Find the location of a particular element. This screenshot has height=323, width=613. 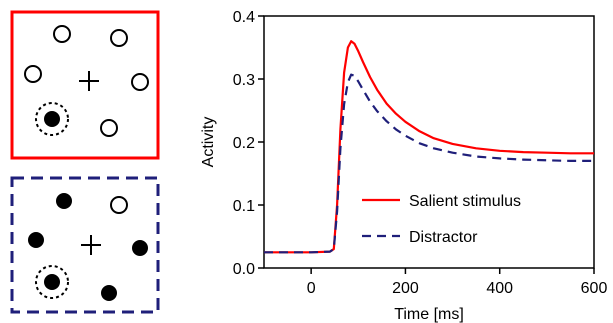

y-tick-label: 0.3 is located at coordinates (244, 80).